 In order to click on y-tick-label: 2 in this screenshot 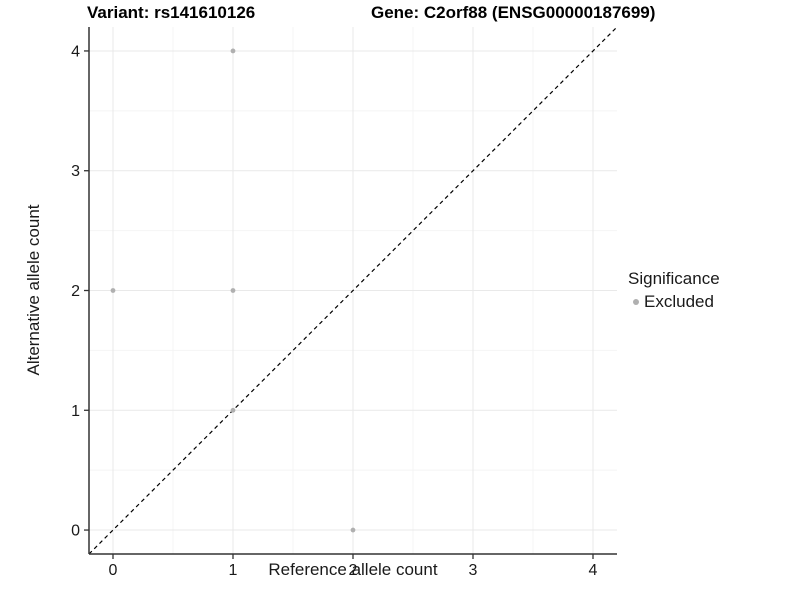, I will do `click(75, 291)`.